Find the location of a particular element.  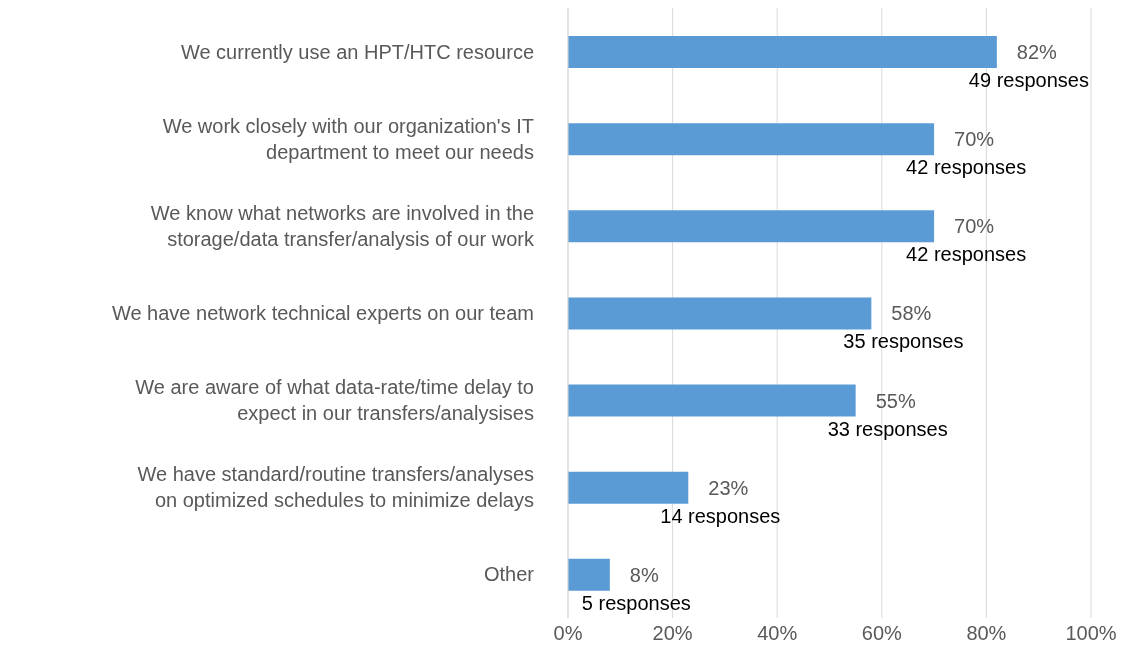

data-label: 55% 33 responses is located at coordinates (887, 414).